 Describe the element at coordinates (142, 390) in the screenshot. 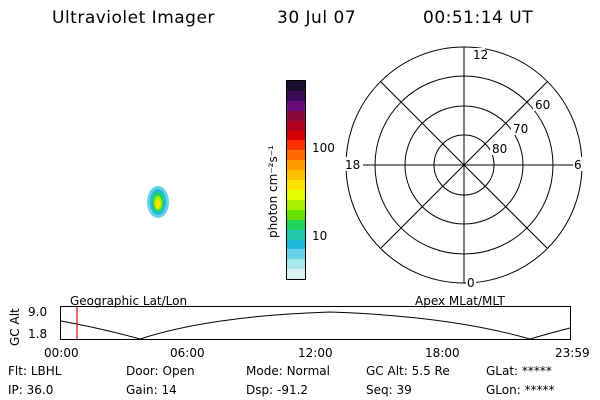

I see `status-gain-label: Gain:` at that location.